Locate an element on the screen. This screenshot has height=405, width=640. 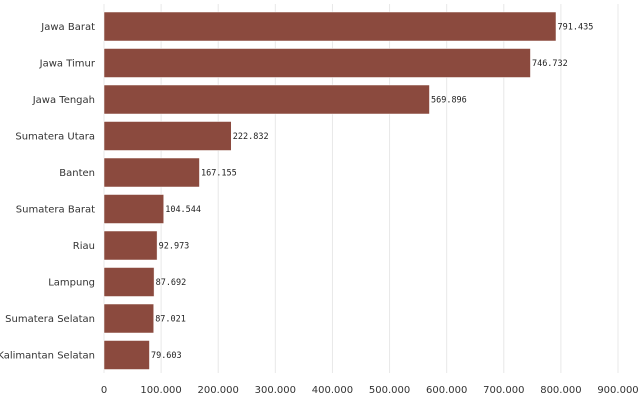
category-label: Banten is located at coordinates (77, 173).